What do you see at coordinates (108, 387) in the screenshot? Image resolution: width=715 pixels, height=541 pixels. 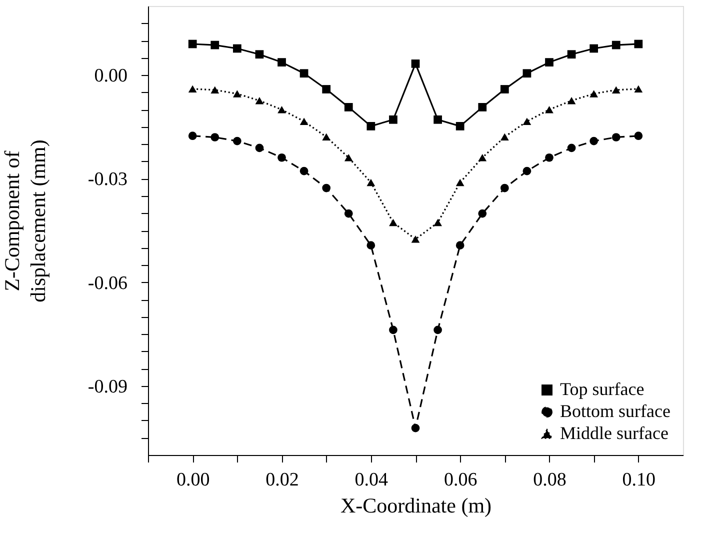 I see `y-tick-label: -0.09` at bounding box center [108, 387].